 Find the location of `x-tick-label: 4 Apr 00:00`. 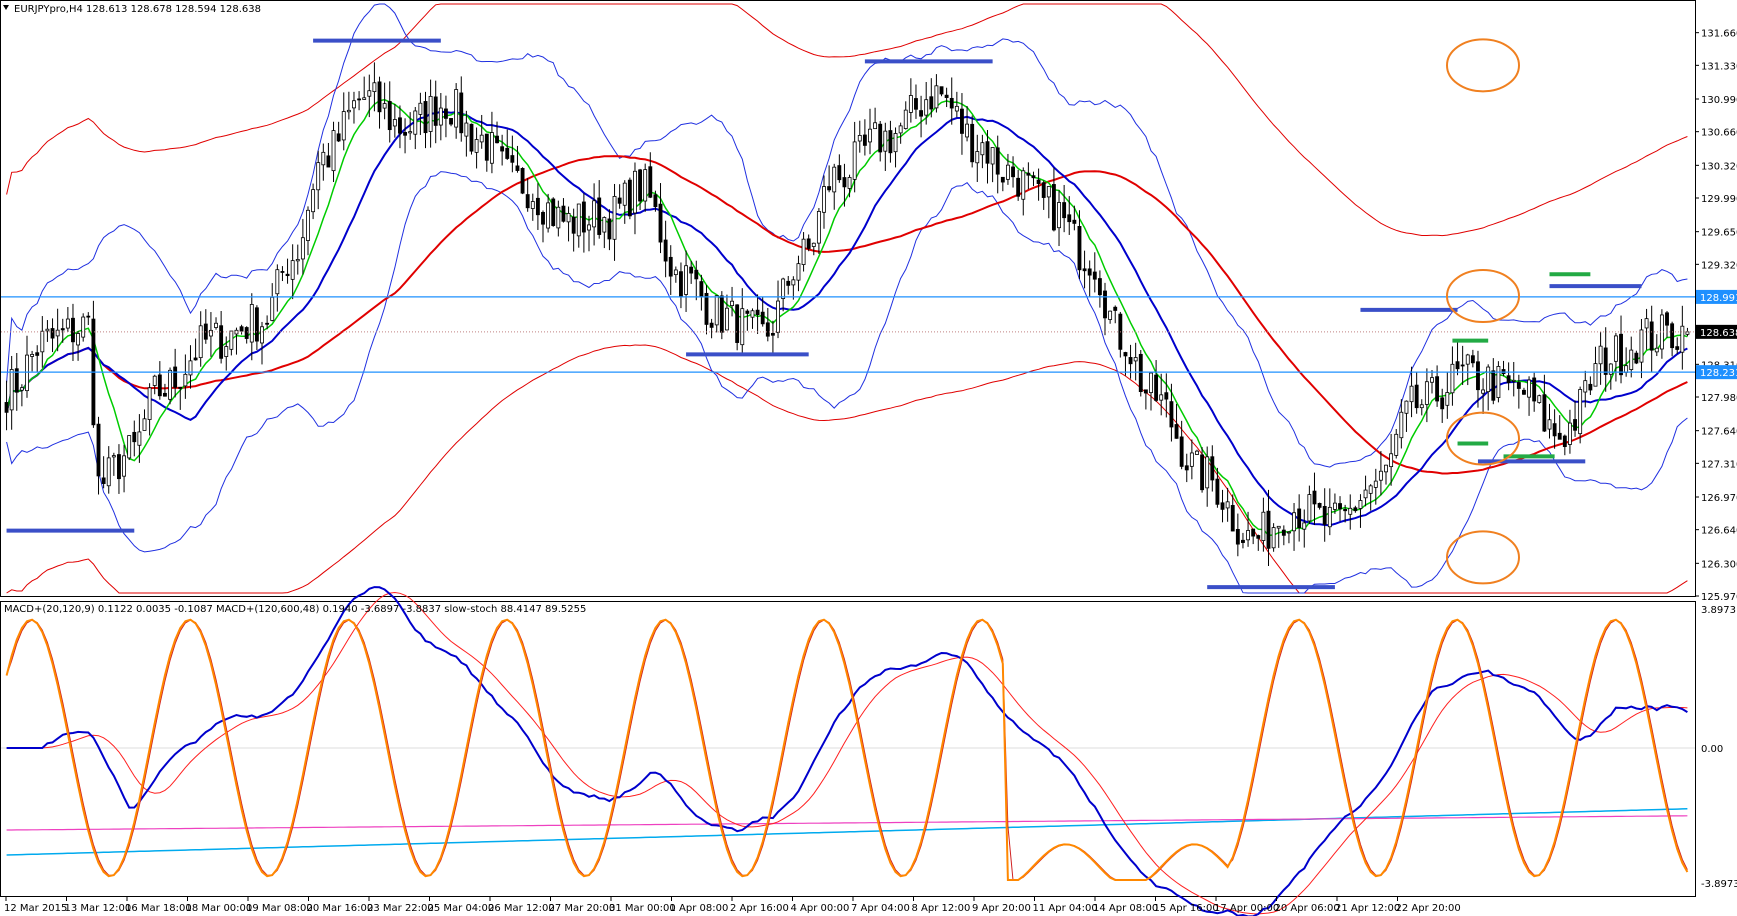

x-tick-label: 4 Apr 00:00 is located at coordinates (820, 908).